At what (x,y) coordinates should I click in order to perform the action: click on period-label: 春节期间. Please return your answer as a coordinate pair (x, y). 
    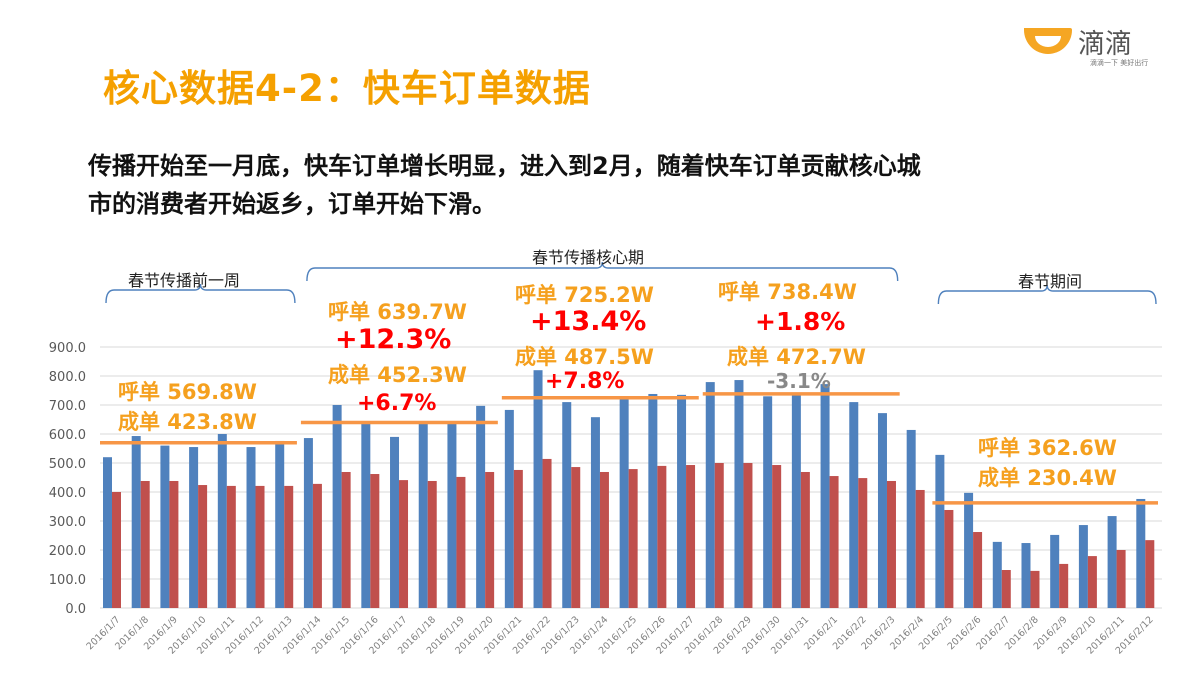
    Looking at the image, I should click on (1050, 281).